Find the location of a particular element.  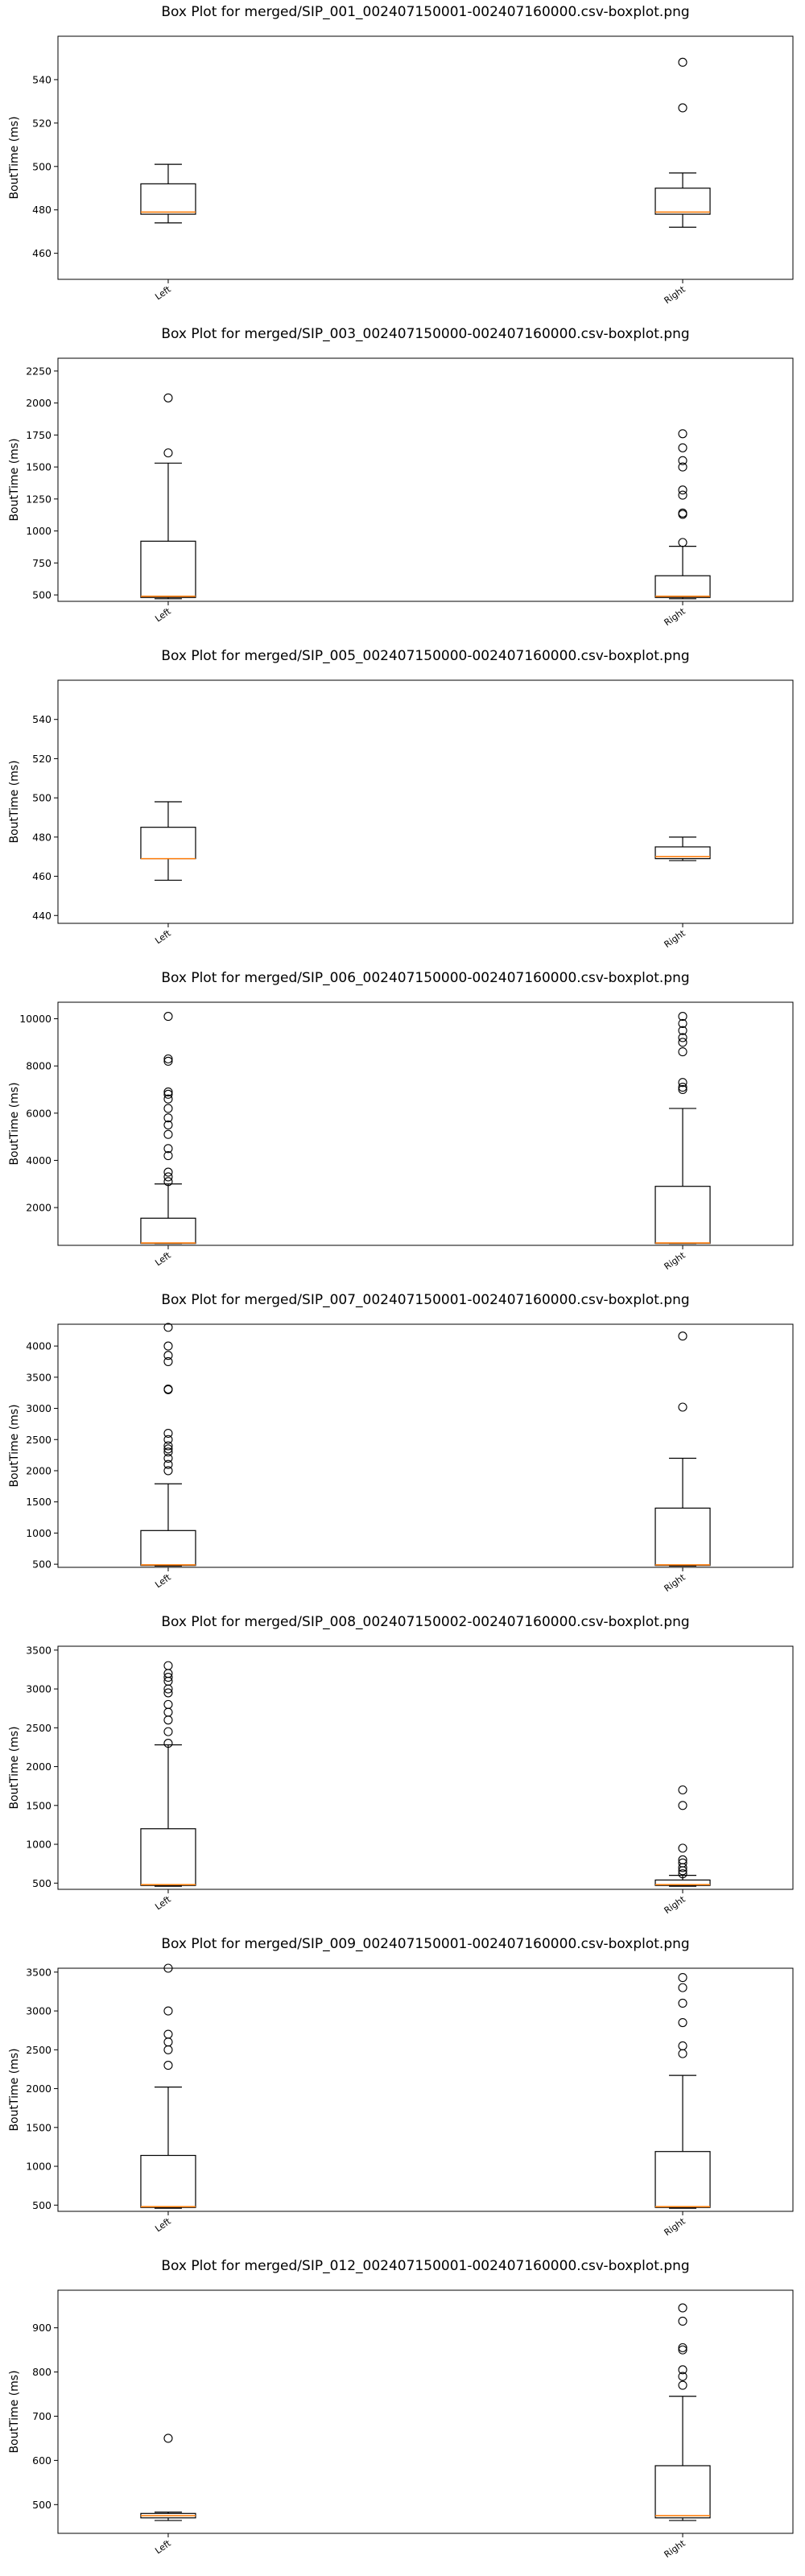

y-tick-label: 4000 is located at coordinates (39, 1160).